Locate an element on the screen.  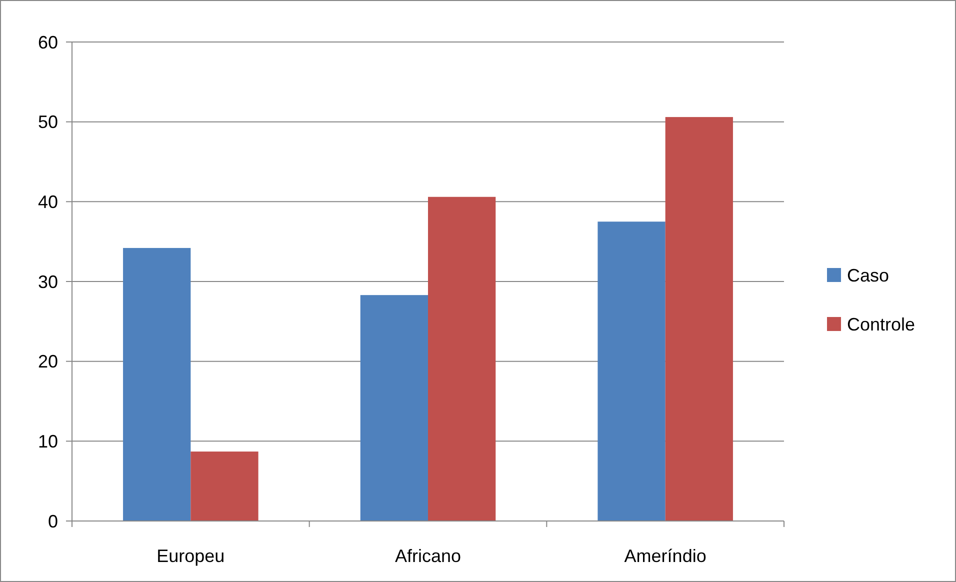
y-tick-label: 0 is located at coordinates (53, 521).